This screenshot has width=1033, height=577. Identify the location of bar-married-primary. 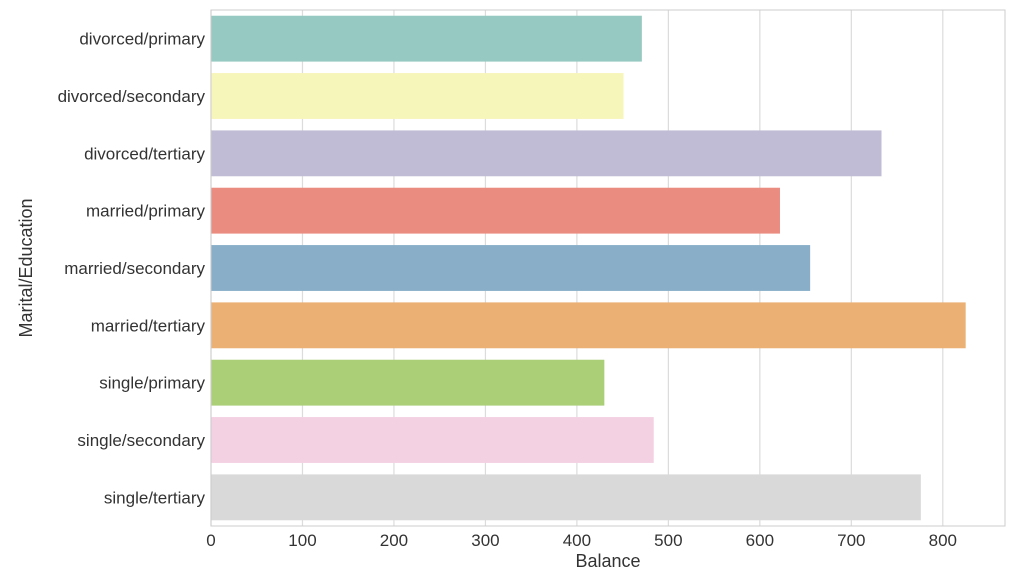
(495, 210).